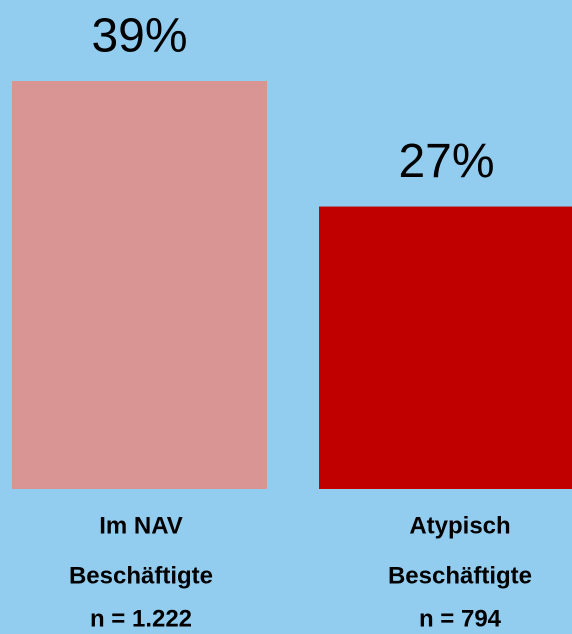 This screenshot has width=572, height=634. Describe the element at coordinates (446, 161) in the screenshot. I see `value-label: 27%` at that location.